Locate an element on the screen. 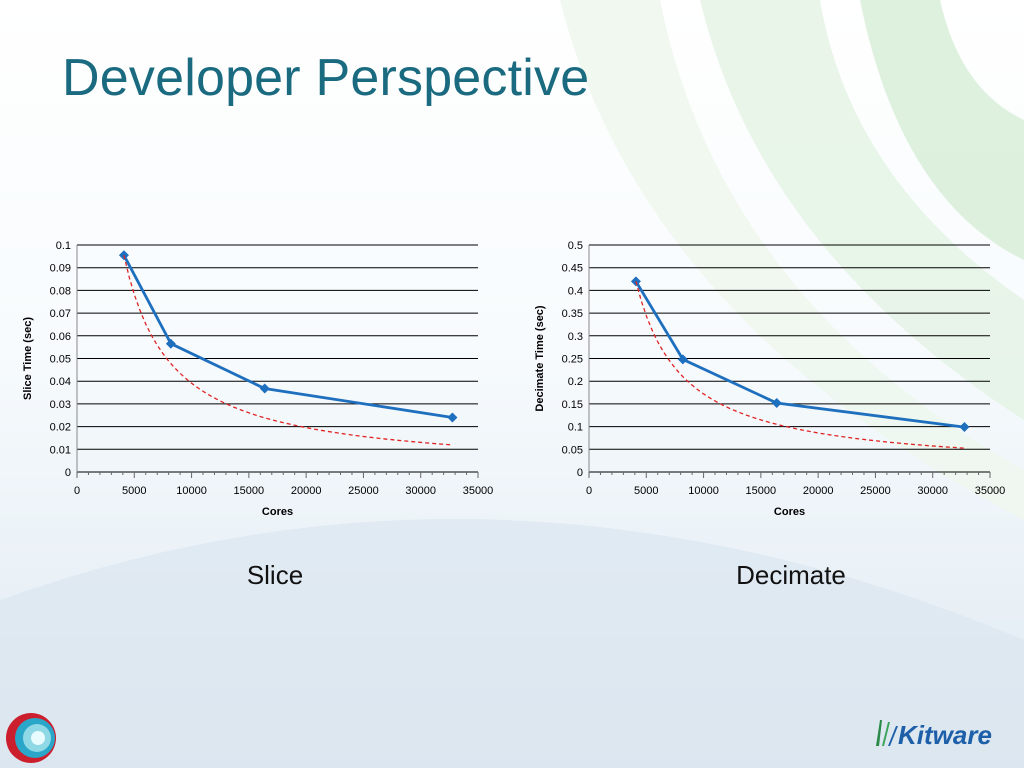 Image resolution: width=1024 pixels, height=768 pixels. decimate-caption: Decimate is located at coordinates (791, 575).